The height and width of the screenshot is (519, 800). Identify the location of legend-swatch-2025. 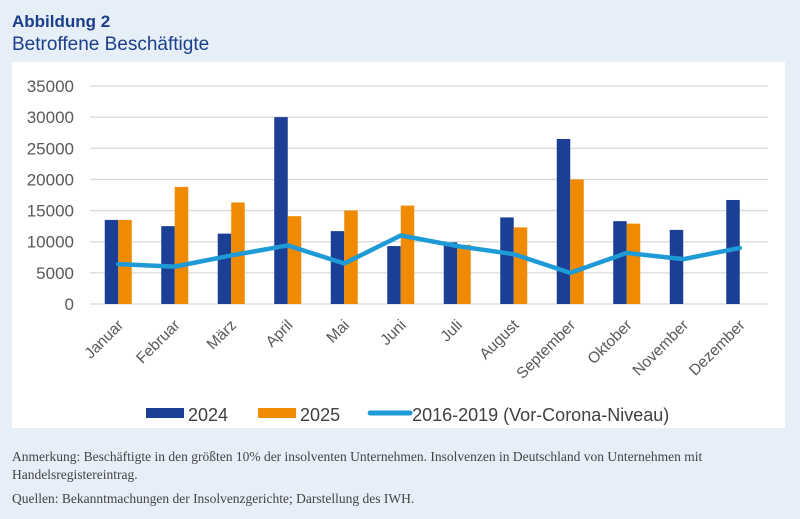
(277, 413).